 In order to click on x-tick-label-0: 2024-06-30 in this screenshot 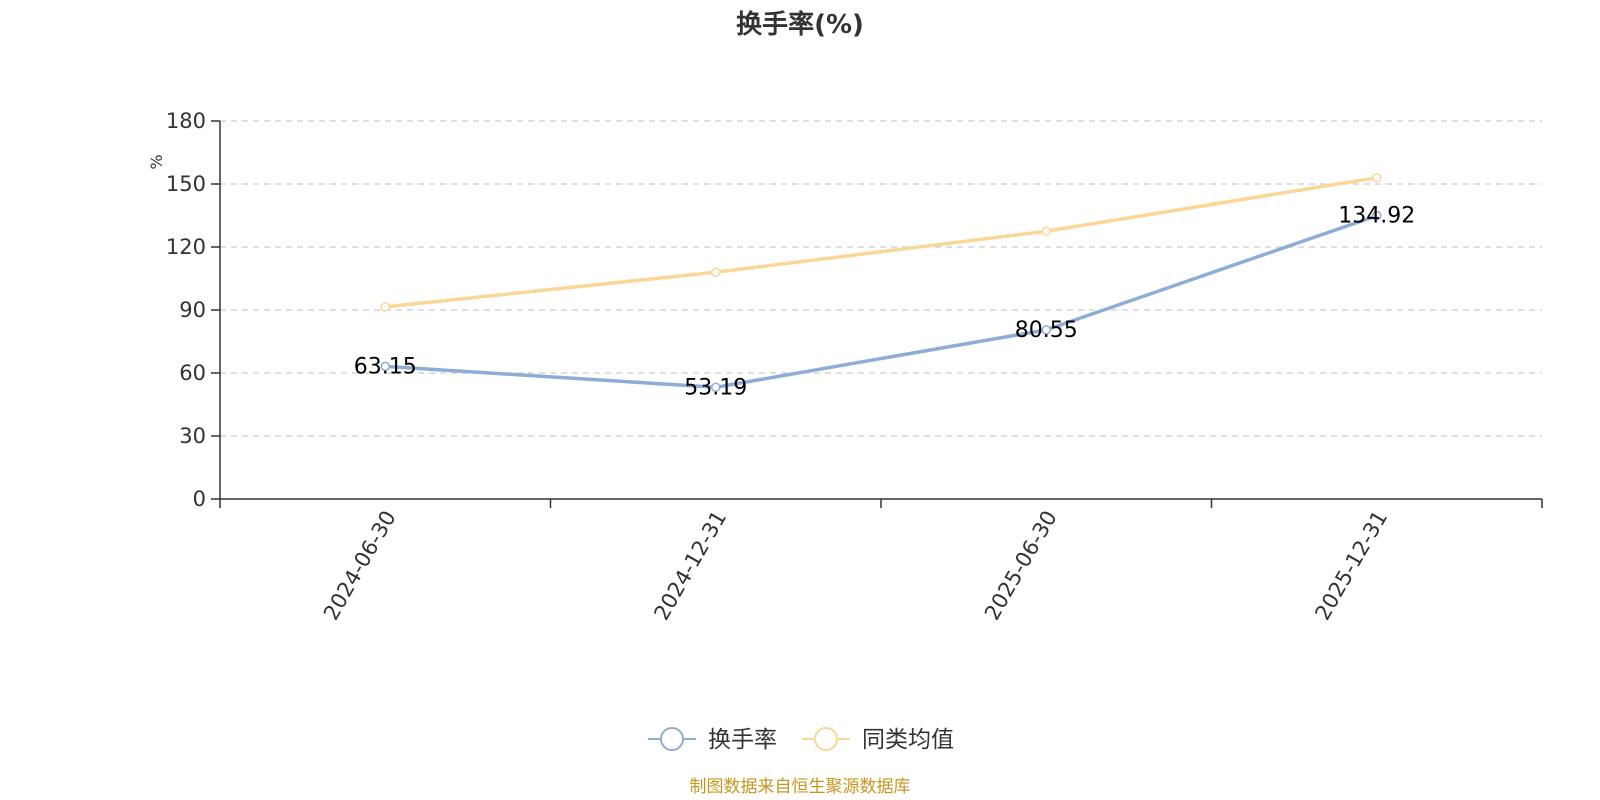, I will do `click(360, 566)`.